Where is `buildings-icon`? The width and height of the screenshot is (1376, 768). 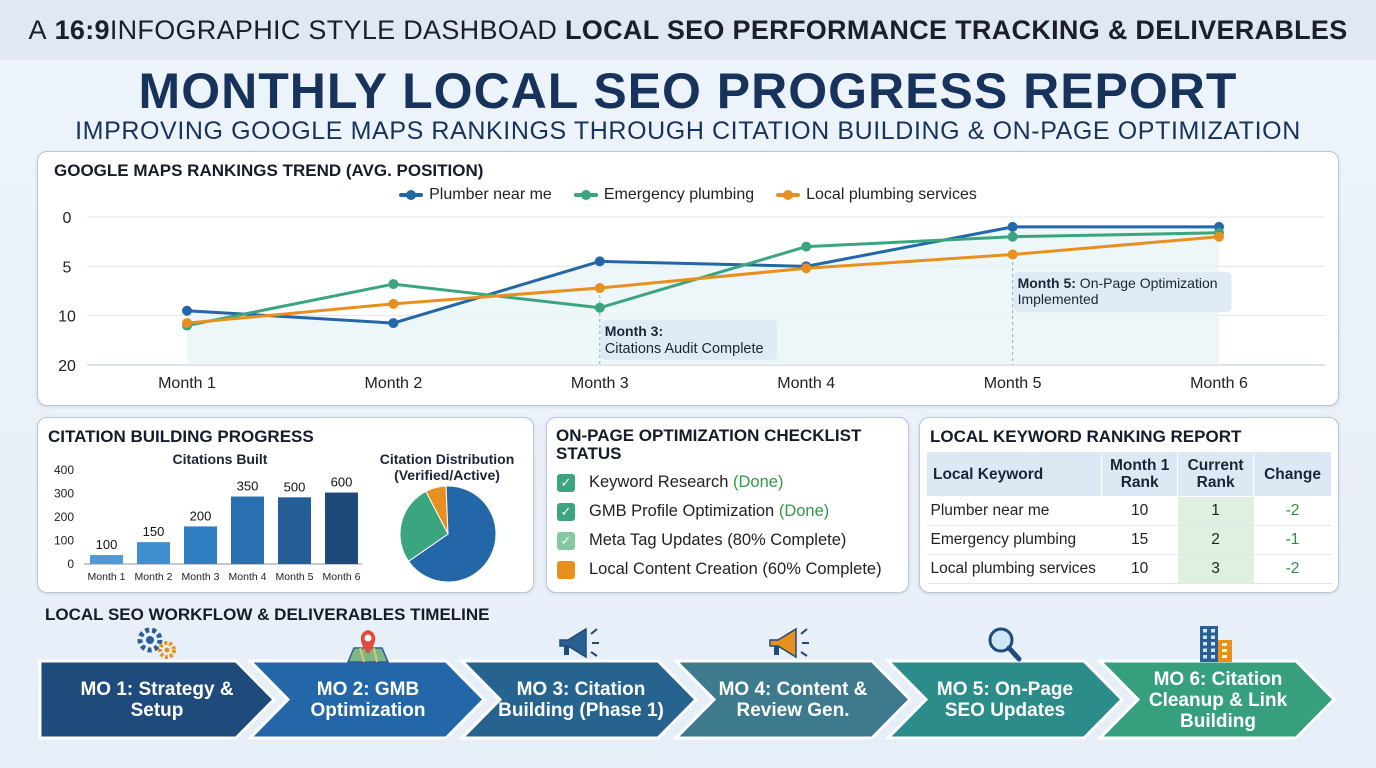
buildings-icon is located at coordinates (1216, 644).